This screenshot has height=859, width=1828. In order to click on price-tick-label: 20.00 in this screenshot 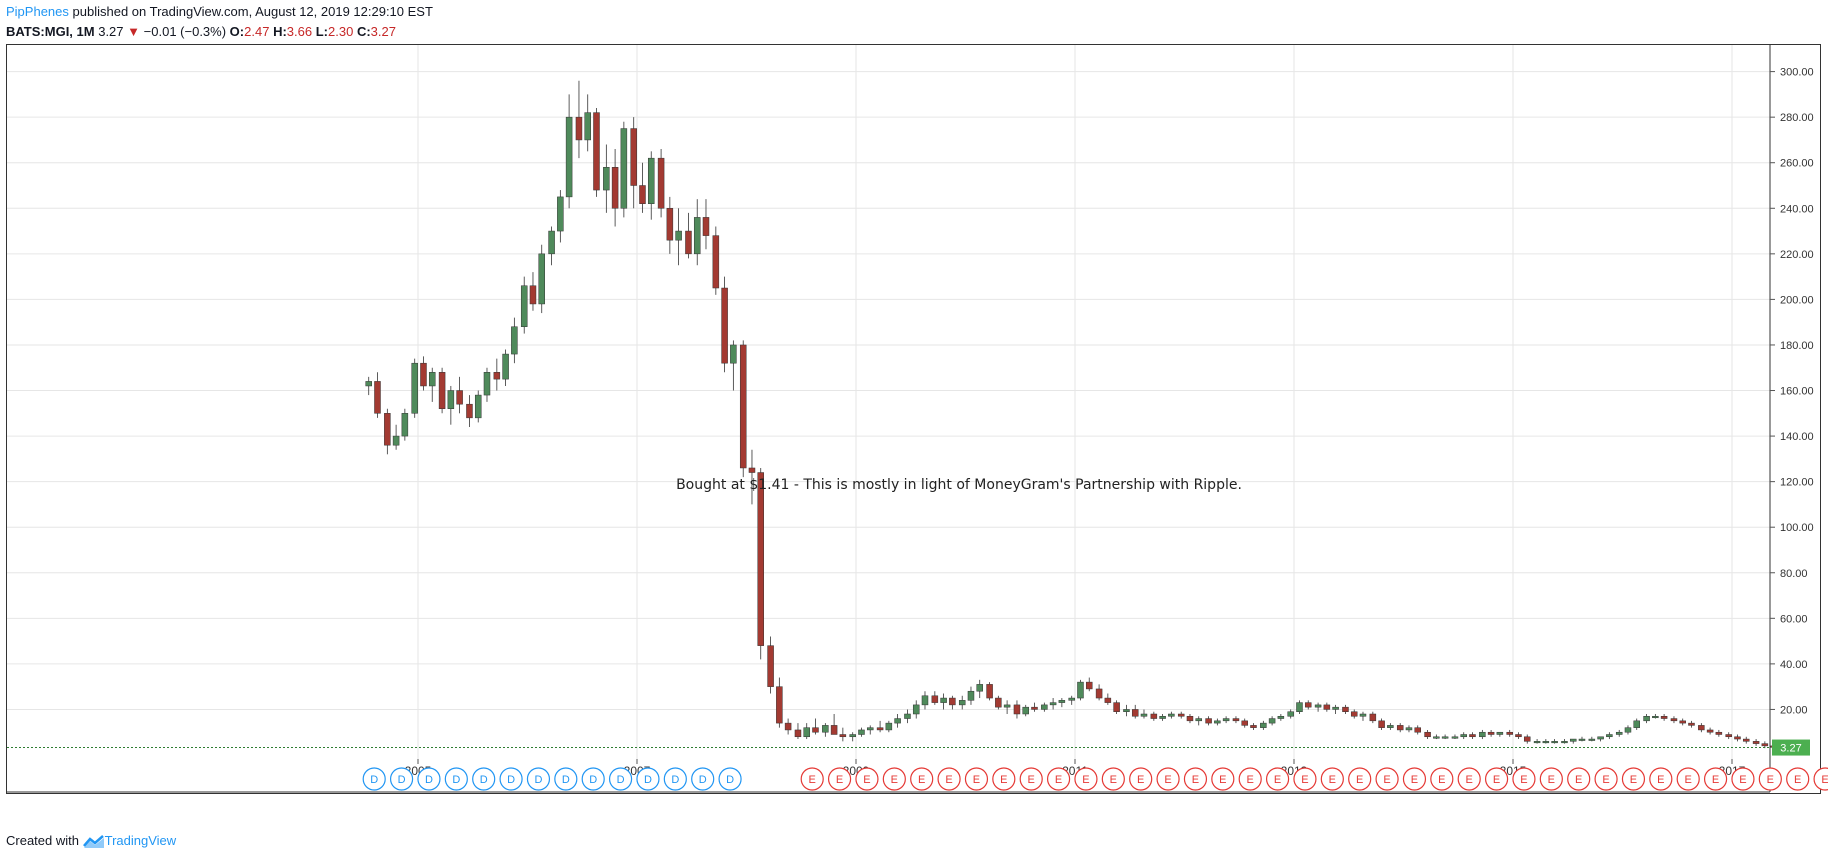, I will do `click(1794, 710)`.